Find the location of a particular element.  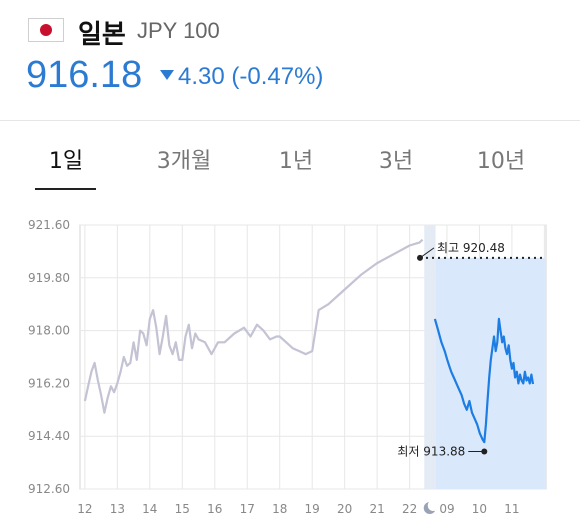

x-tick-label: 11 is located at coordinates (511, 509).